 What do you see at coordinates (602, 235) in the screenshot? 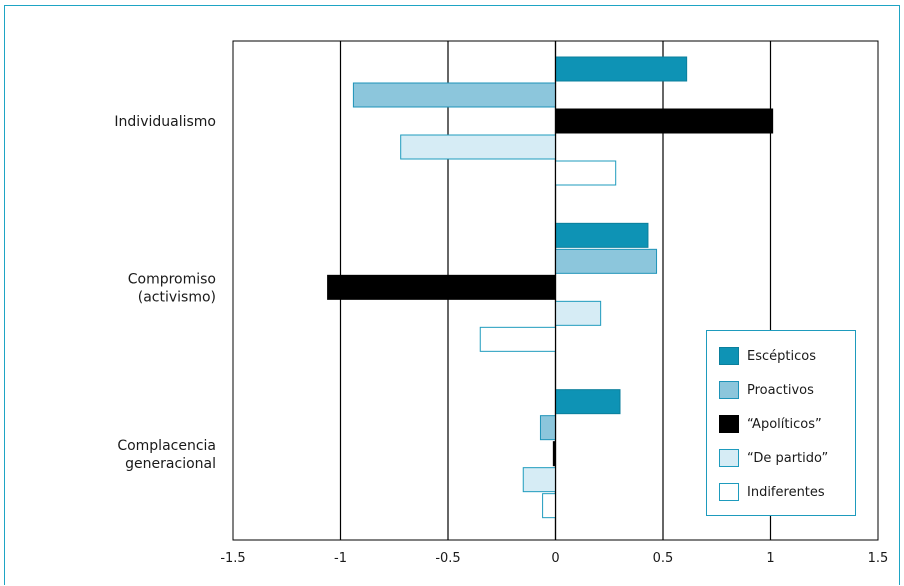
I see `bar-escépticos-1` at bounding box center [602, 235].